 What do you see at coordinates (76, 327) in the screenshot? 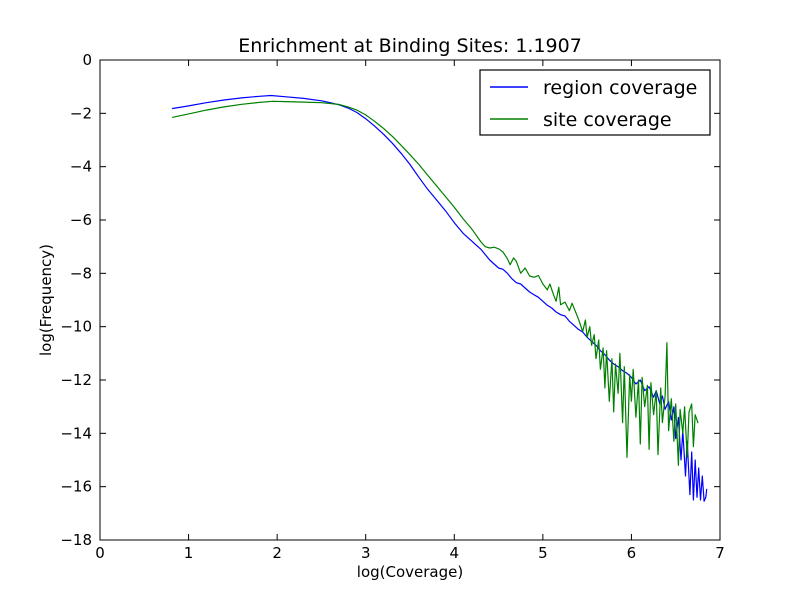
I see `y-tick-label: −10` at bounding box center [76, 327].